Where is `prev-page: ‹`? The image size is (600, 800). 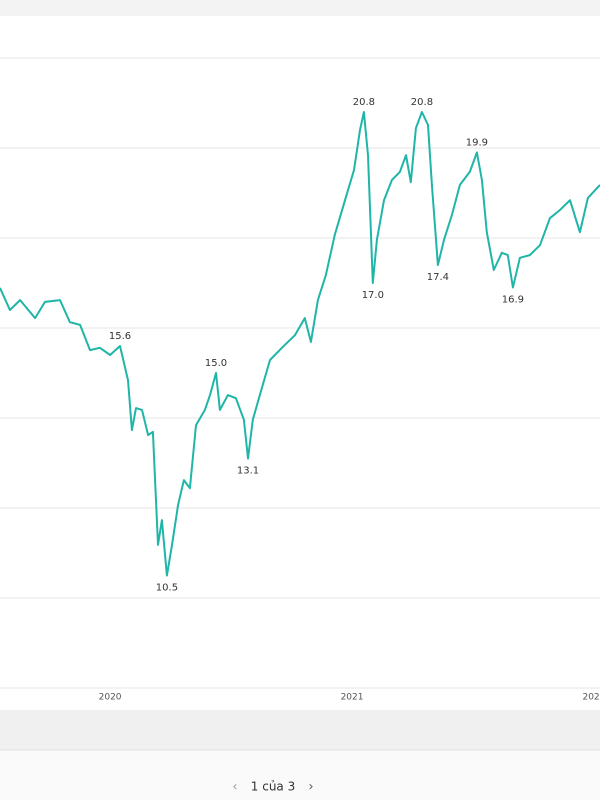 prev-page: ‹ is located at coordinates (234, 787).